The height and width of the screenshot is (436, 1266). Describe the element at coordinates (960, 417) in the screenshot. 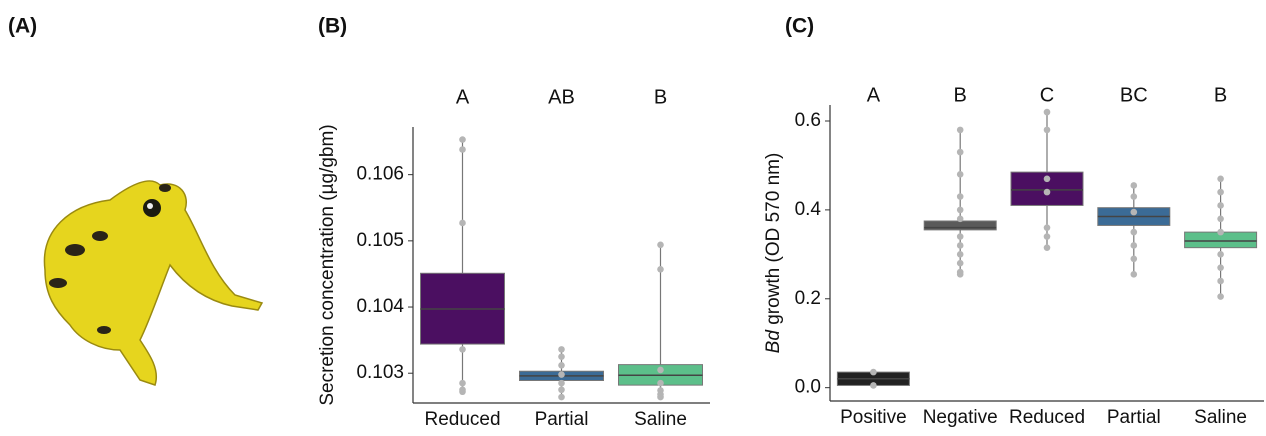

I see `x-tick-label: Negative` at that location.